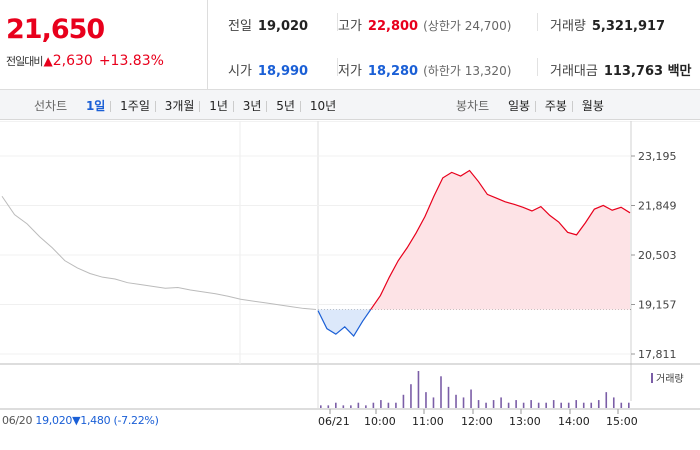  Describe the element at coordinates (477, 421) in the screenshot. I see `x-tick-label: 12:00` at that location.